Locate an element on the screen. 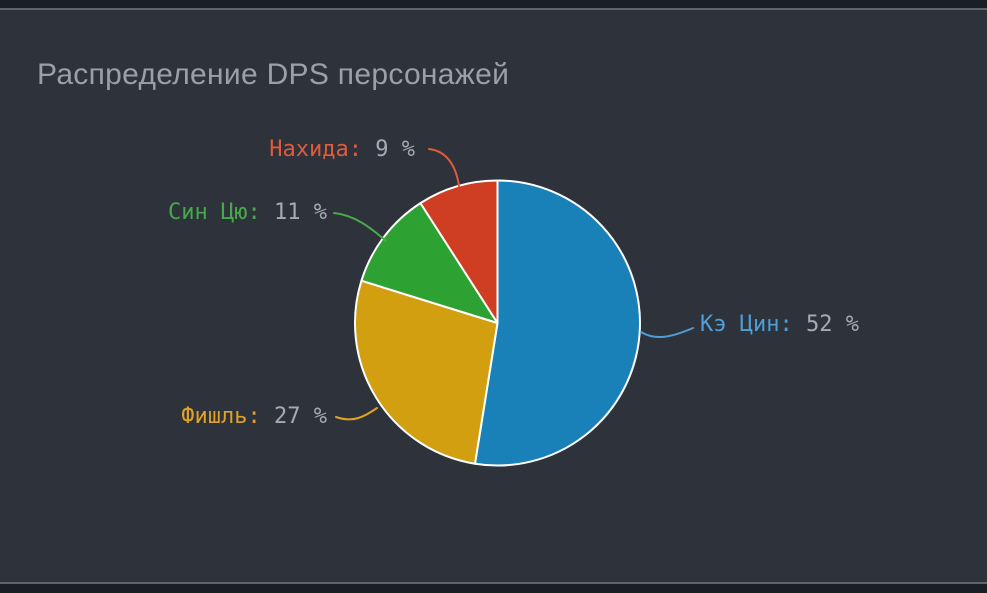 The image size is (987, 593). slice-label-keqing: Кэ Цин: 52 % is located at coordinates (779, 325).